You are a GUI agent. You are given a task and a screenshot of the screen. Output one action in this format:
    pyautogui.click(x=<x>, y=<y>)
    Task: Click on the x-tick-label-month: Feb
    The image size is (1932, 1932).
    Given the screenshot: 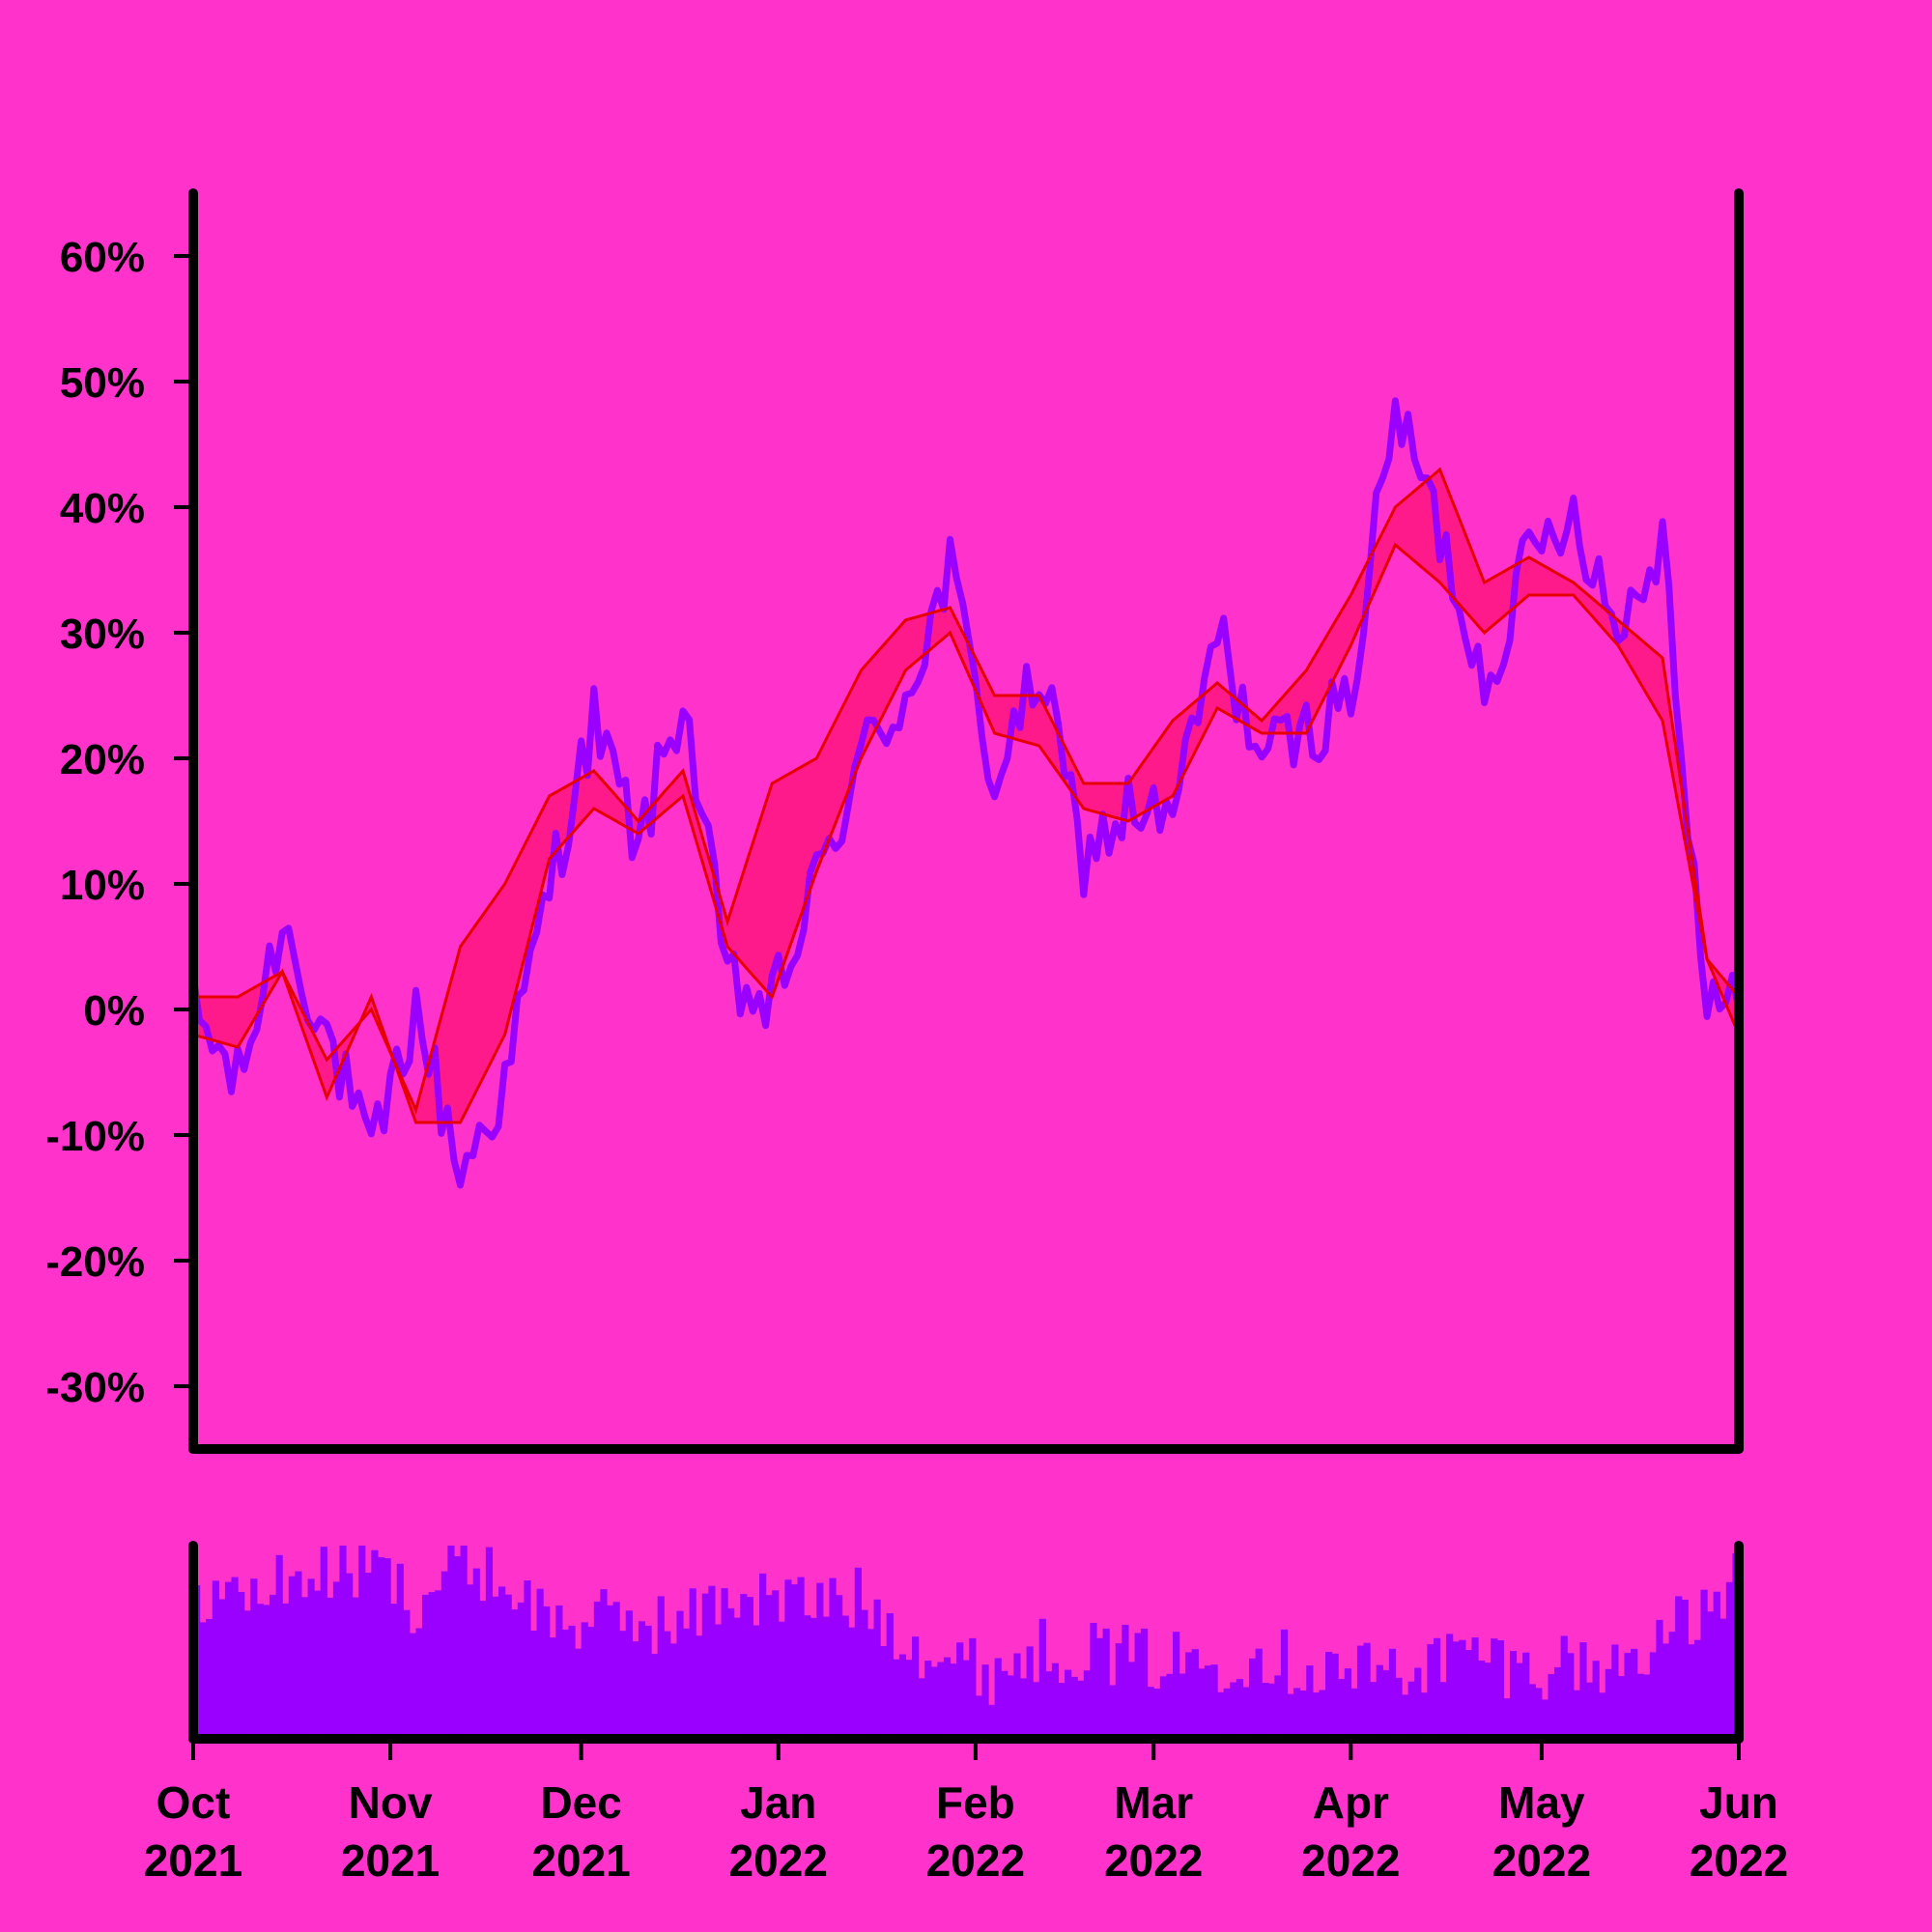 What is the action you would take?
    pyautogui.click(x=975, y=1802)
    